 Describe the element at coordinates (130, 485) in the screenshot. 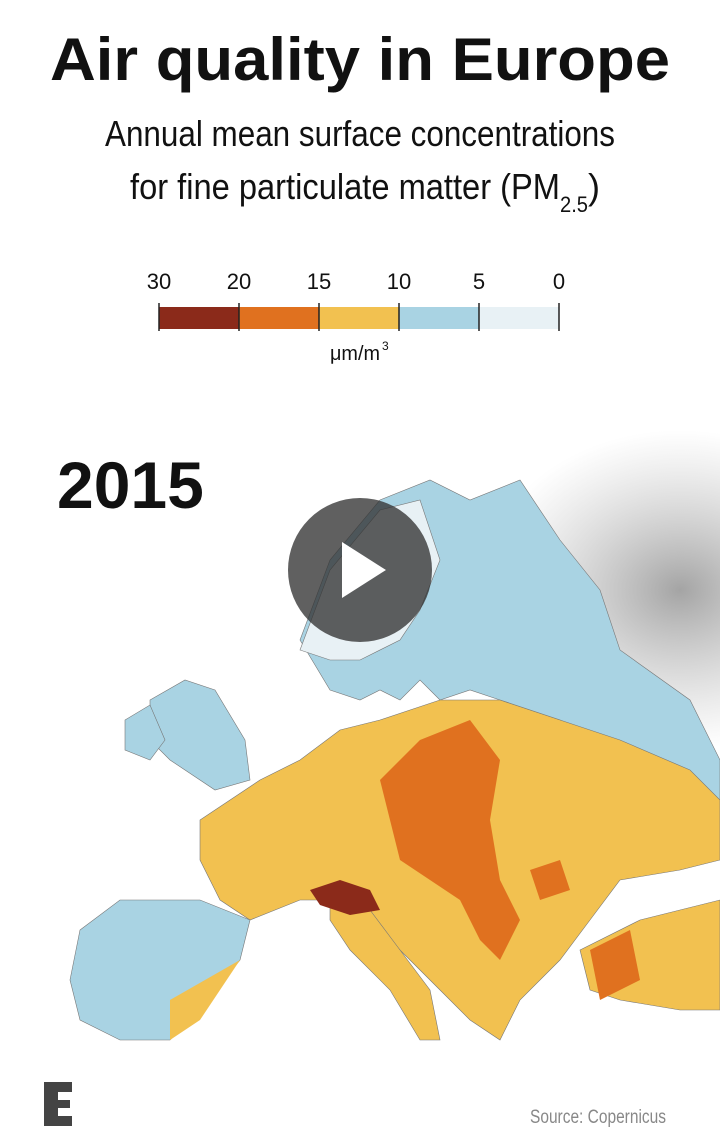

I see `year: 2015` at that location.